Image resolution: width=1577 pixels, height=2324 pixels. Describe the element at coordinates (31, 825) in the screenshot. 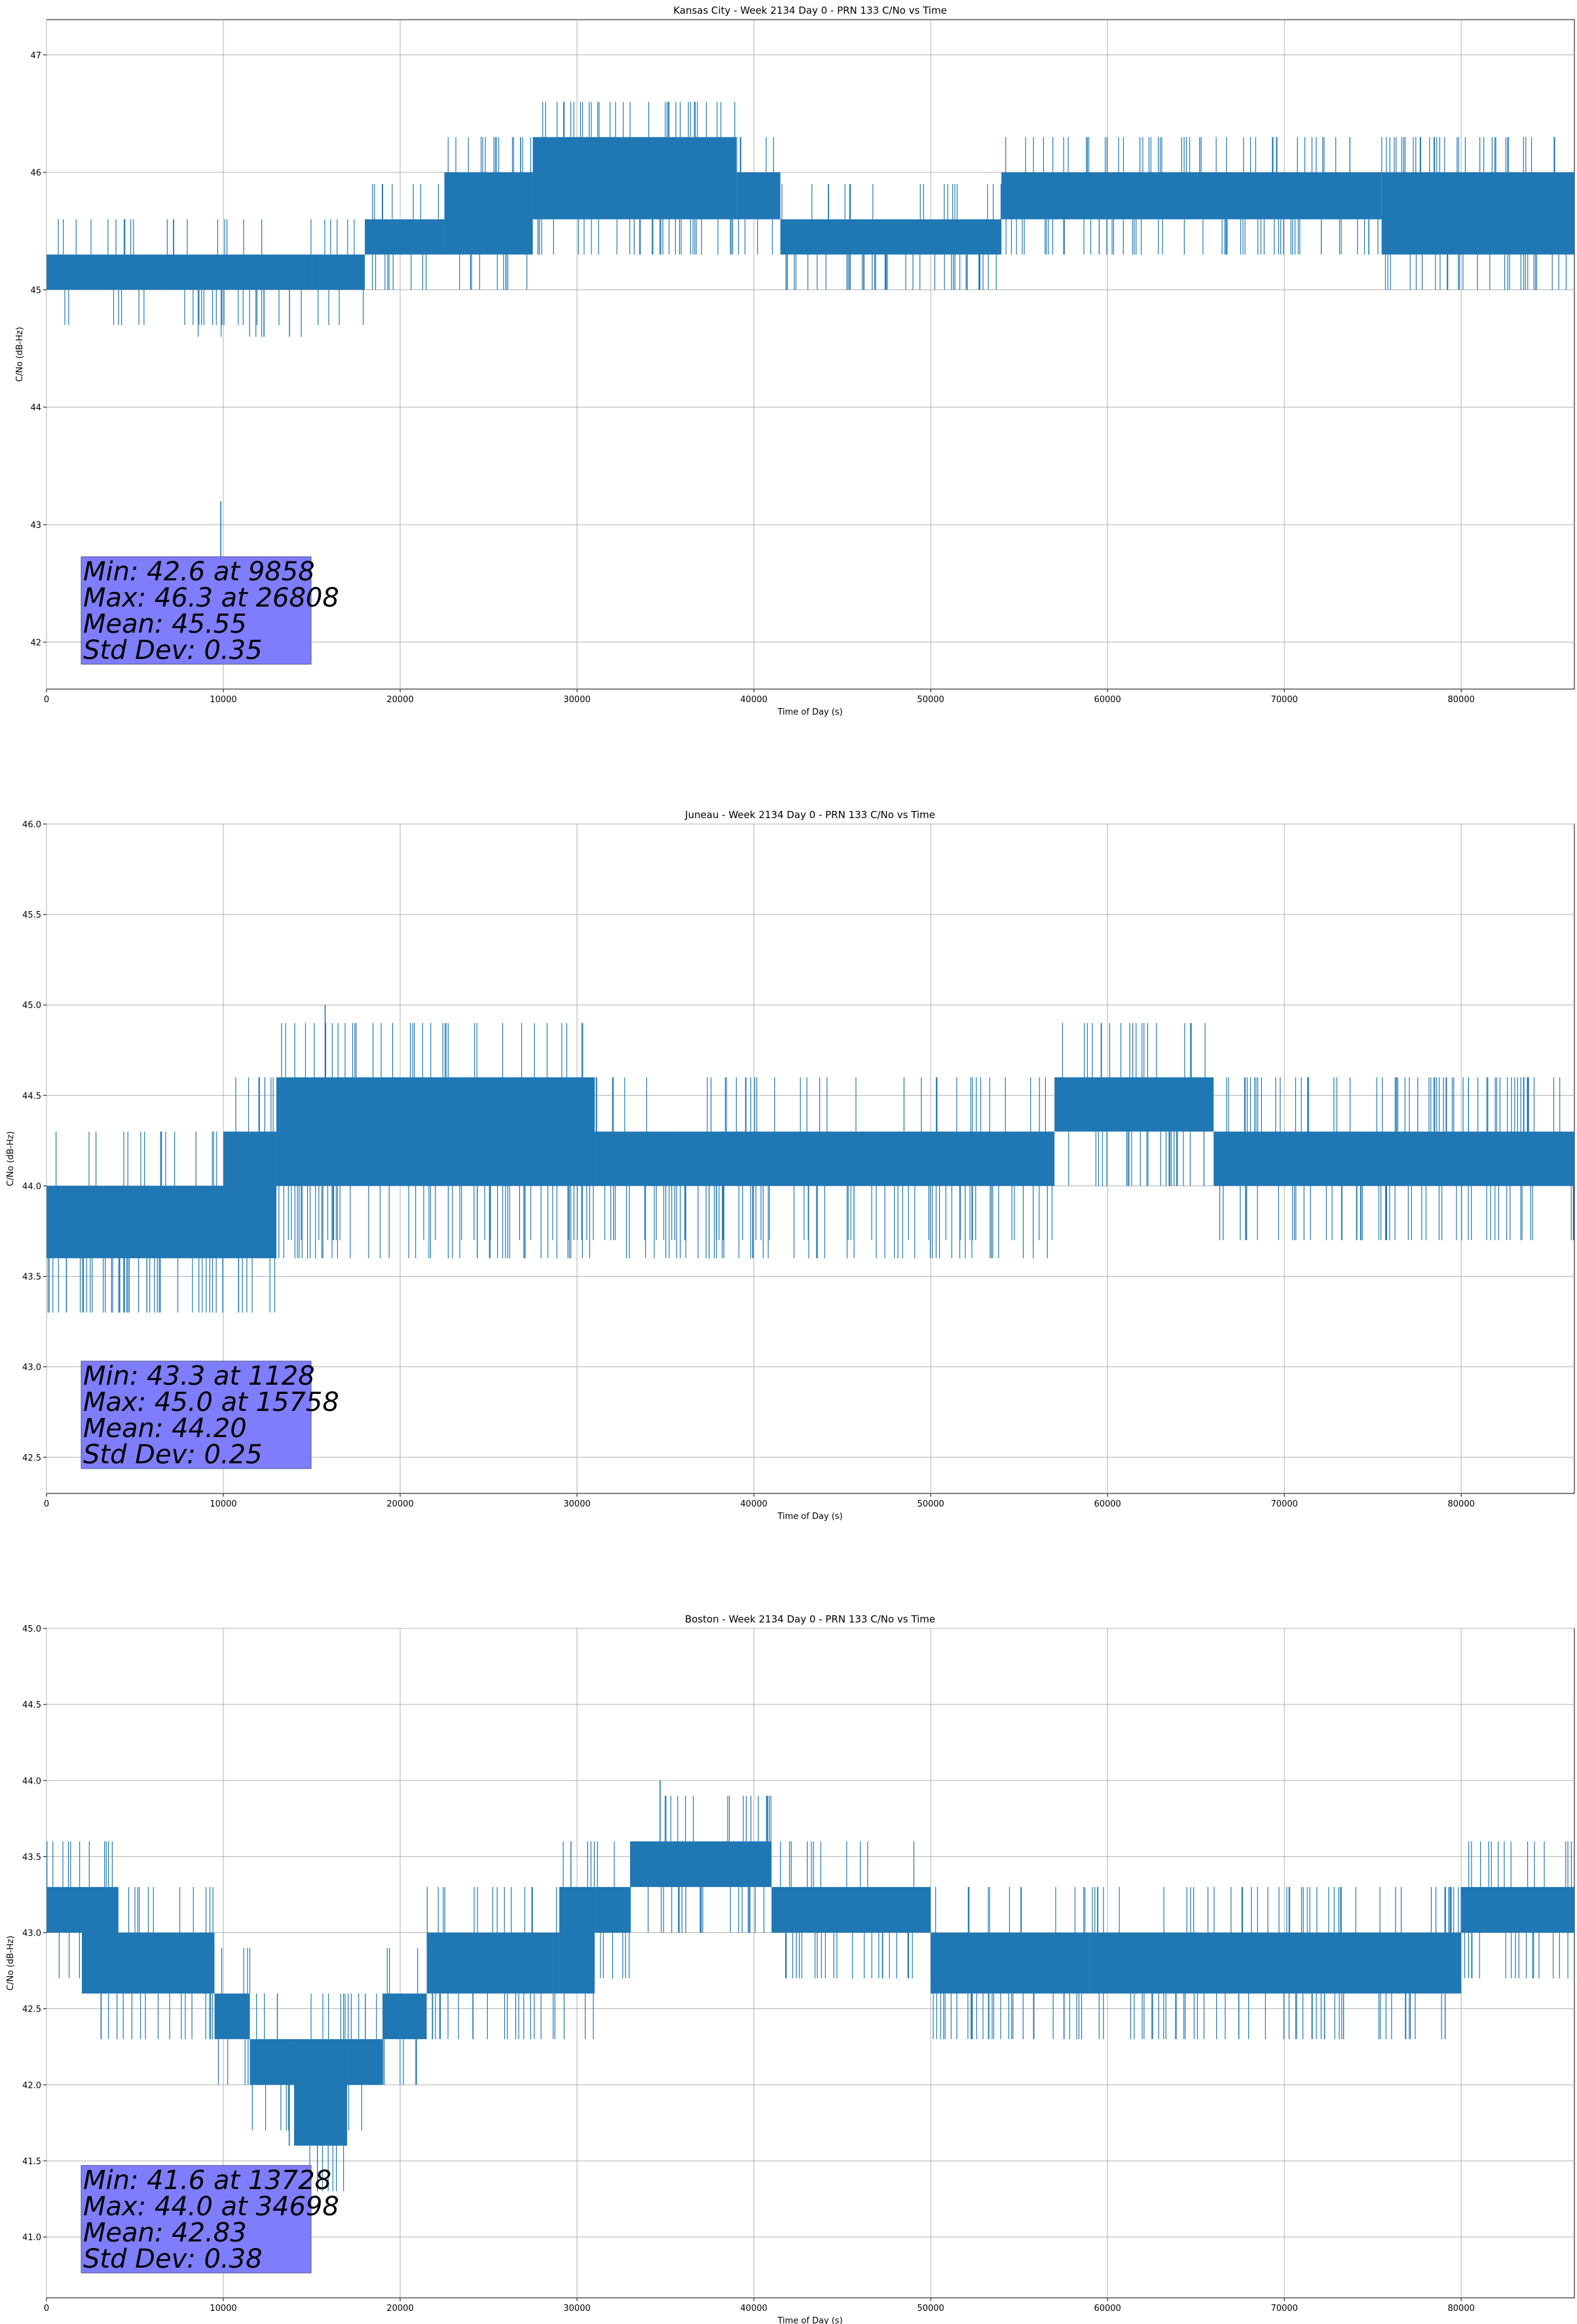

I see `y-tick-label: 46.0` at that location.